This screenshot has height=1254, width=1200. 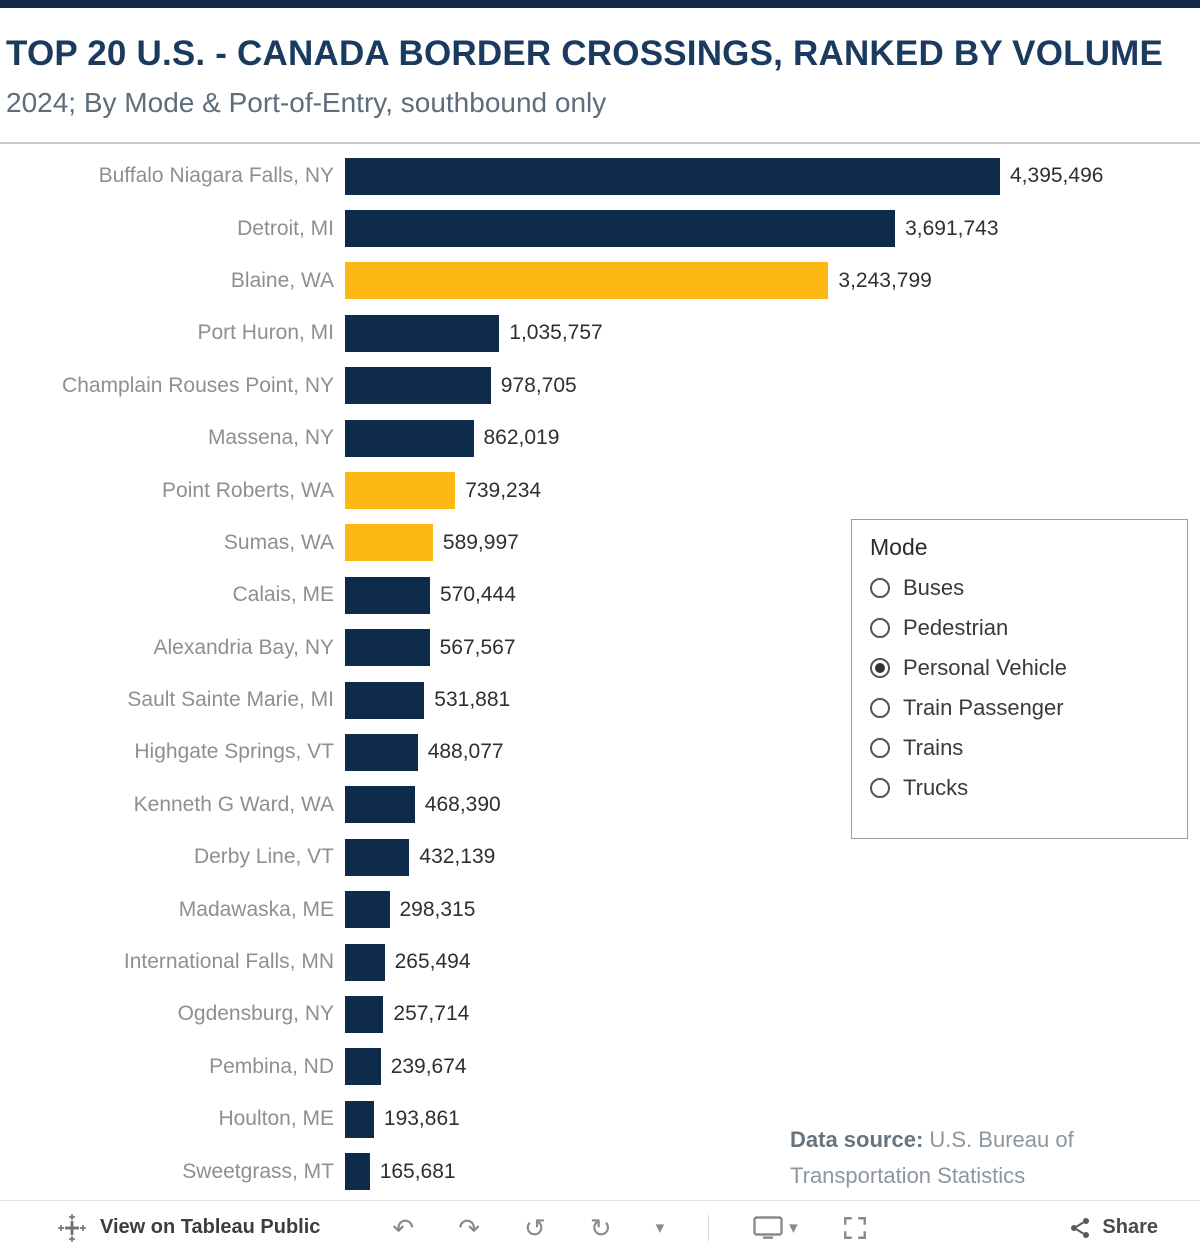 I want to click on mode-option-personal-vehicle: Personal Vehicle, so click(x=1019, y=668).